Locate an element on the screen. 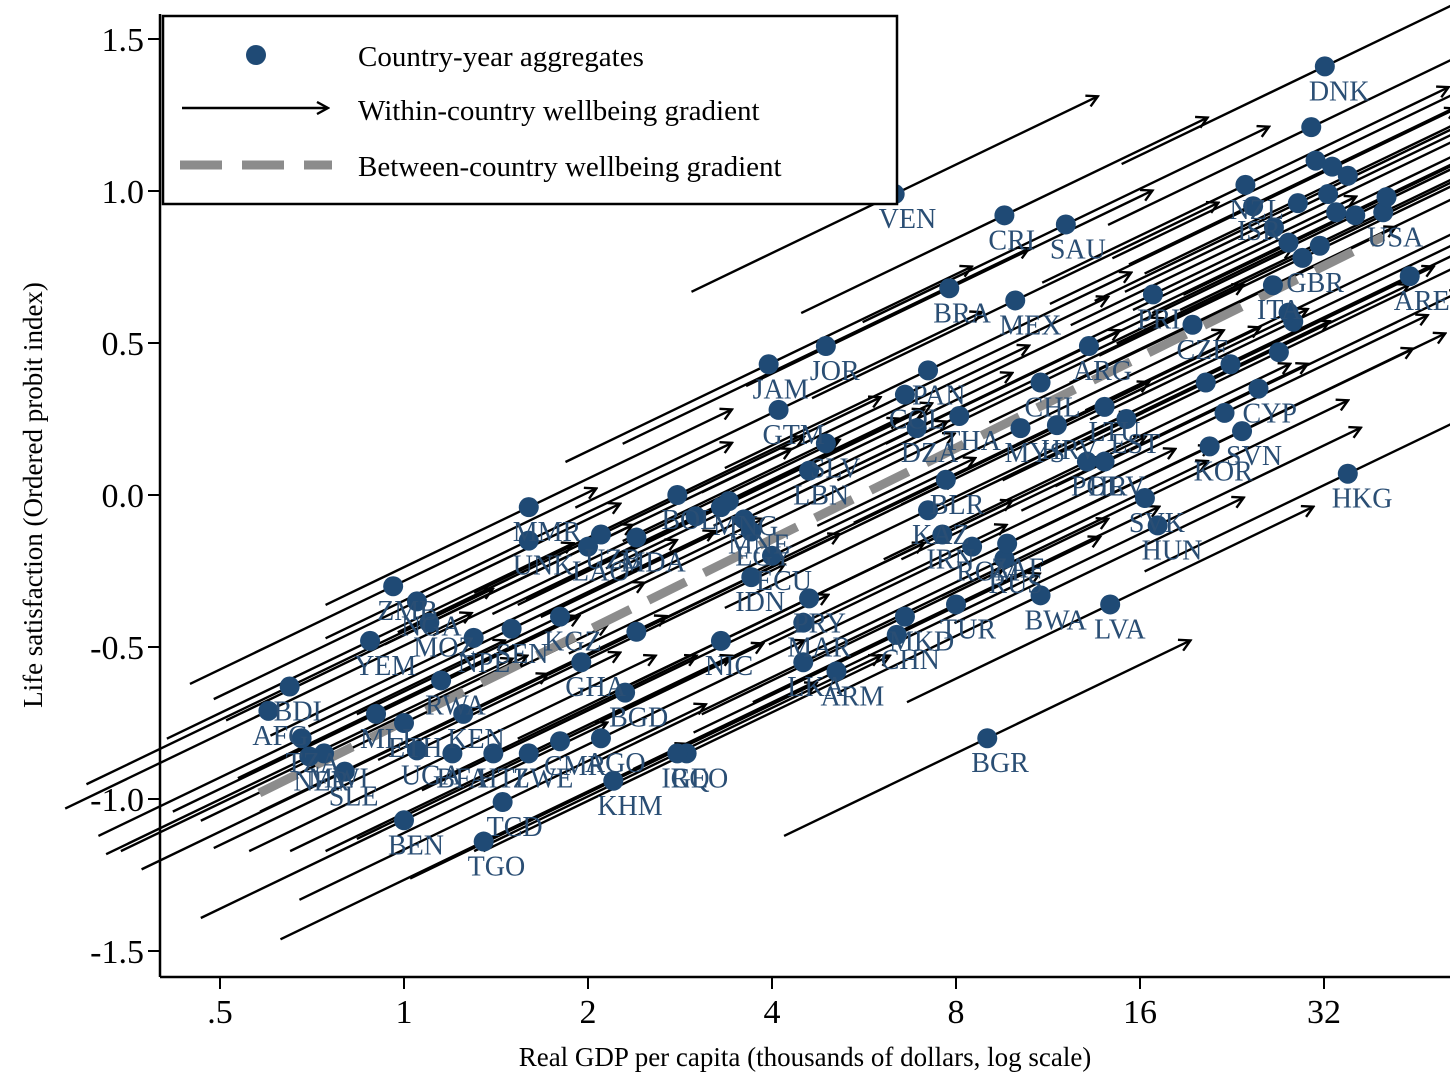 This screenshot has width=1450, height=1079. label-gtm: GTM is located at coordinates (794, 435).